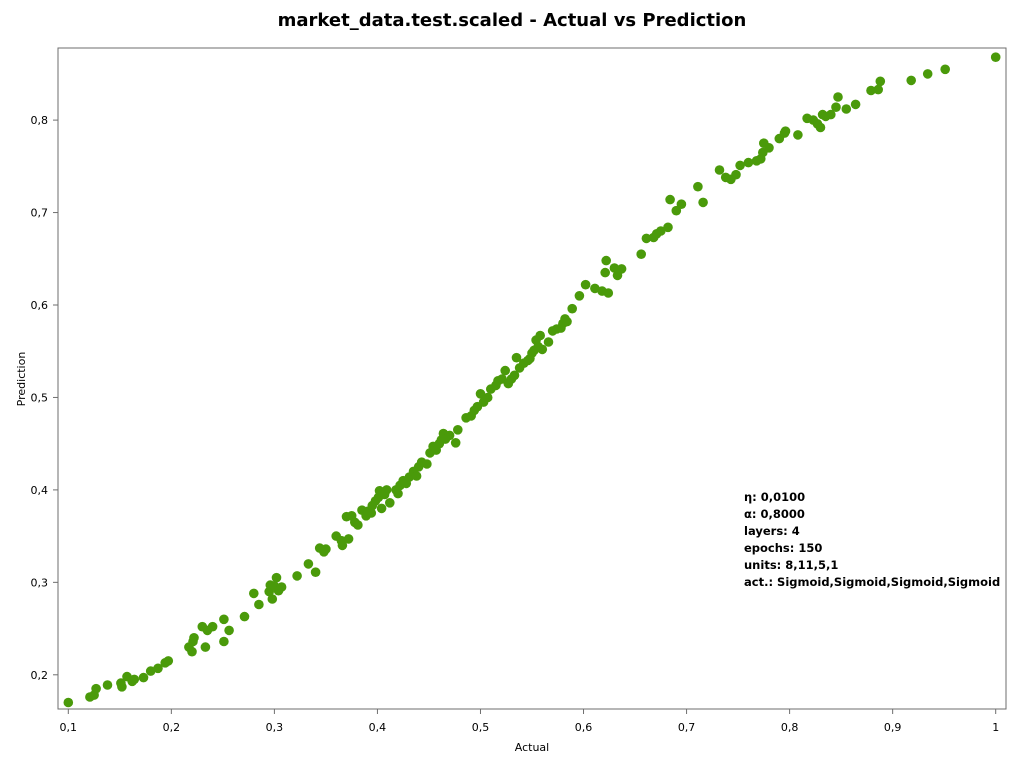  I want to click on x-axis-label: Actual, so click(532, 747).